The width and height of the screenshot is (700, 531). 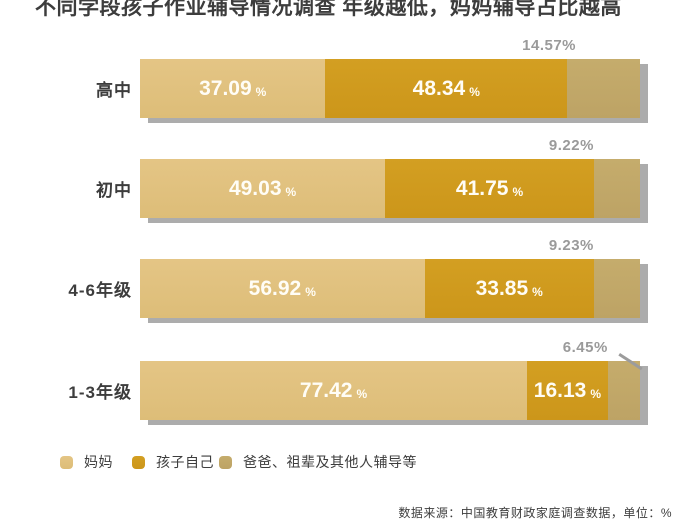 What do you see at coordinates (482, 188) in the screenshot?
I see `value-label: 41.75` at bounding box center [482, 188].